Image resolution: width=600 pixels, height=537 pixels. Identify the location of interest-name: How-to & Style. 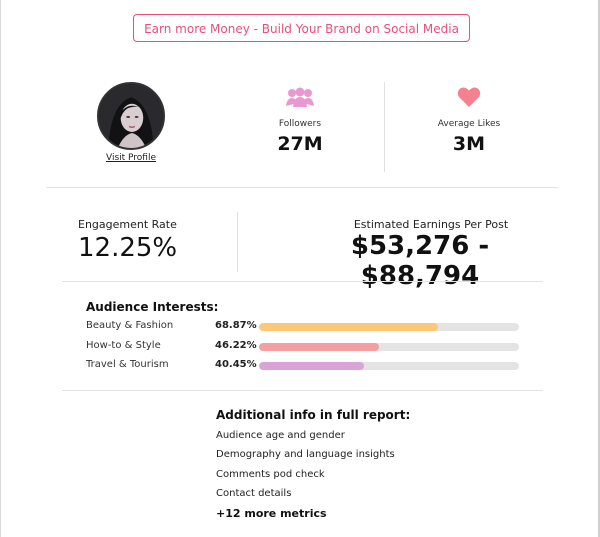
(123, 345).